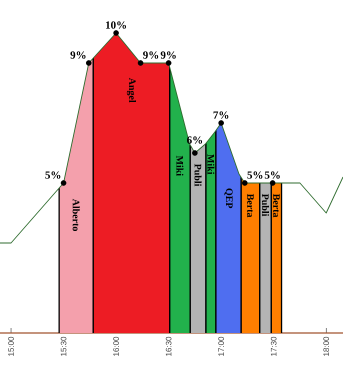  Describe the element at coordinates (221, 115) in the screenshot. I see `data-label: 7%` at that location.